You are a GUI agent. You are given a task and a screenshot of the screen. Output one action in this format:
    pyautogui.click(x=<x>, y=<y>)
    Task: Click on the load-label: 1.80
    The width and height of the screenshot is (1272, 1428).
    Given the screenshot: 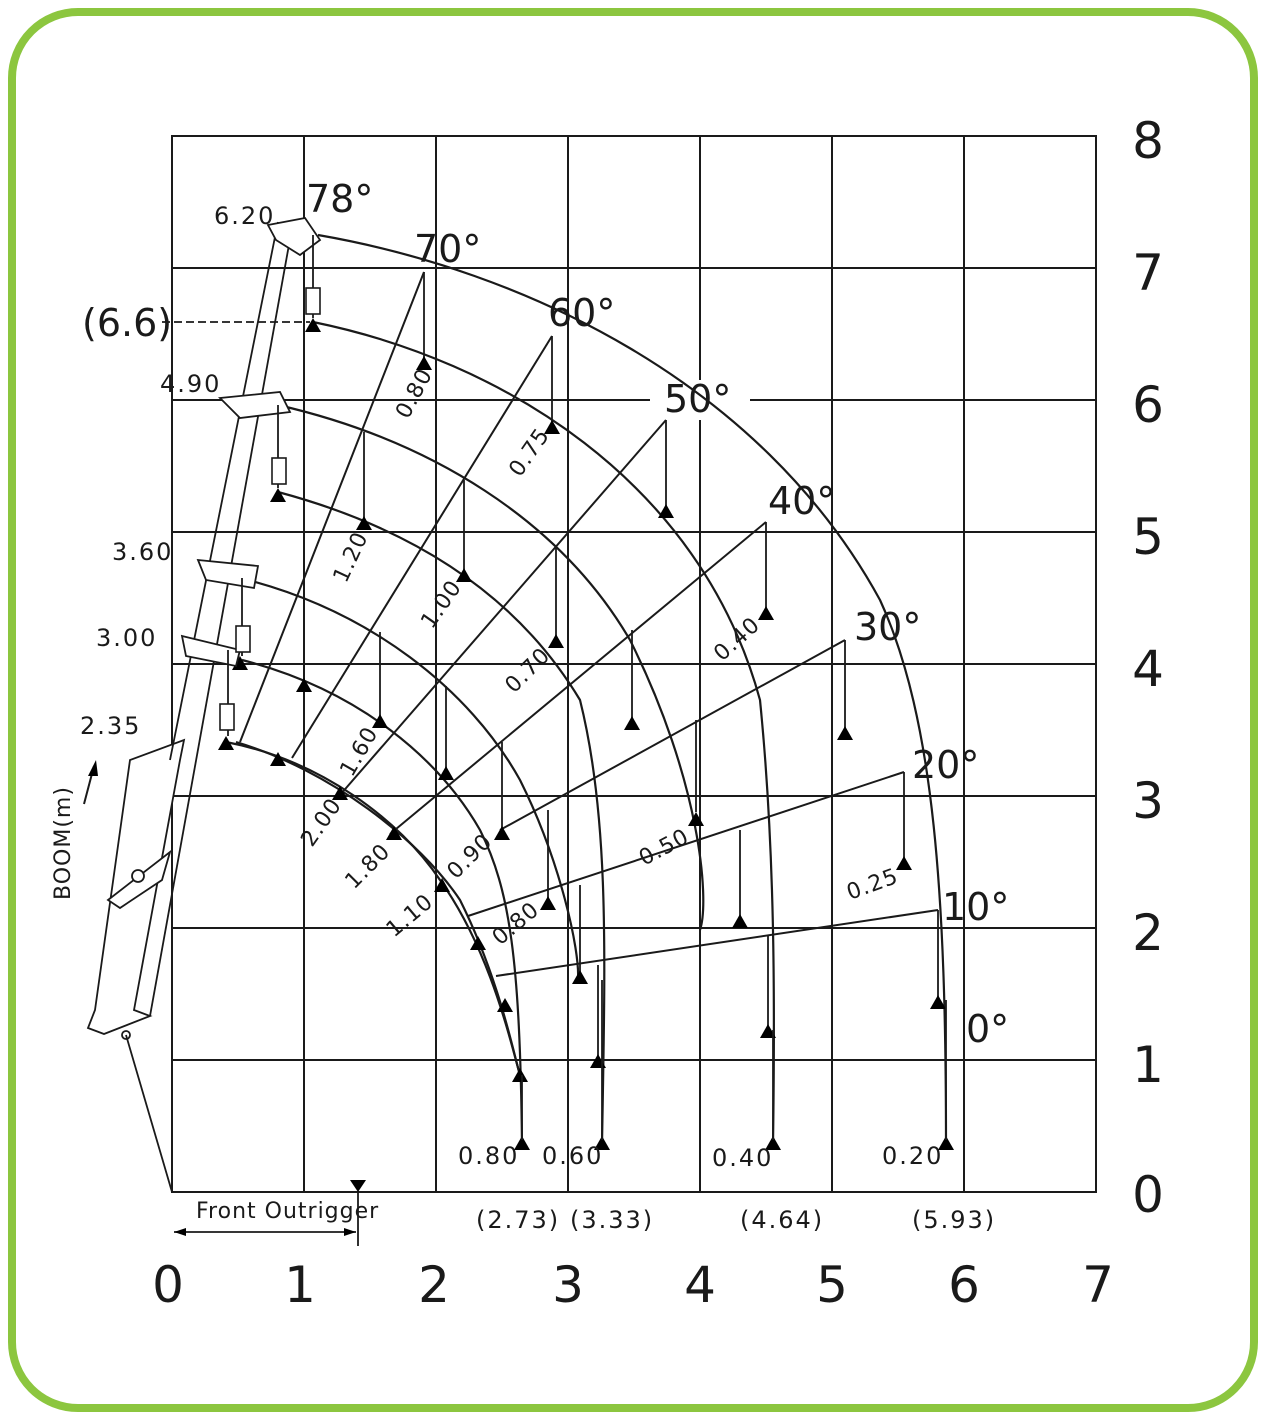 What is the action you would take?
    pyautogui.click(x=368, y=866)
    